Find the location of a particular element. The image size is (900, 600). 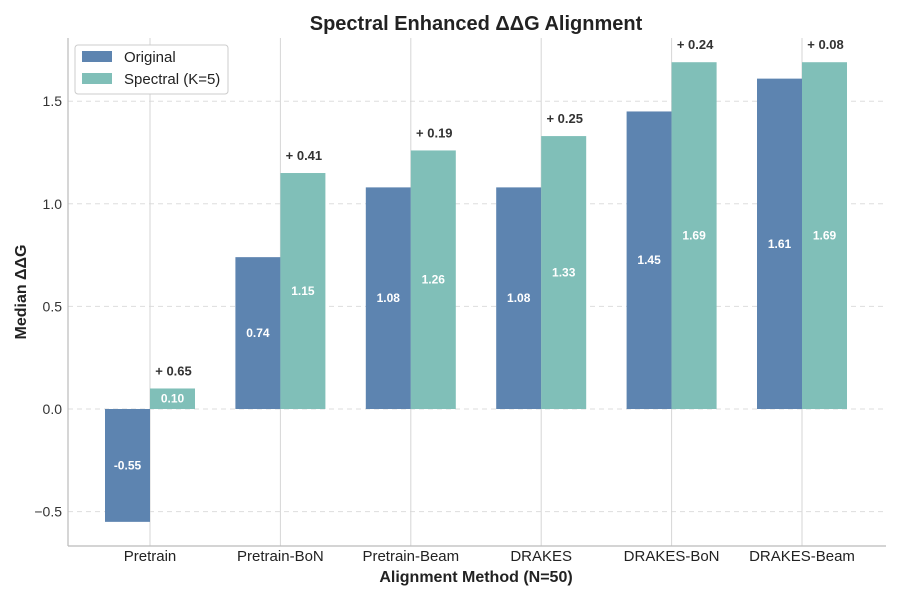

delta-label: + 0.24 is located at coordinates (695, 44).